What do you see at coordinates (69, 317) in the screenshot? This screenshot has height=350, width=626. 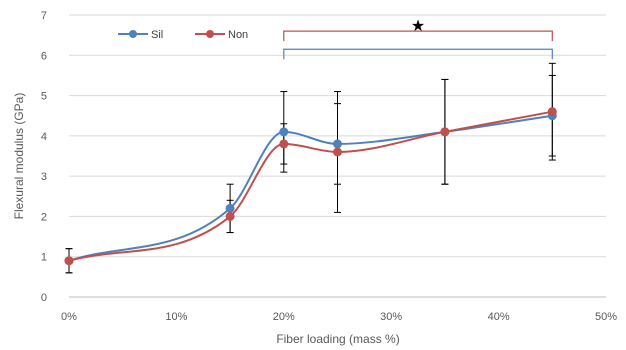 I see `x-tick-label: 0%` at bounding box center [69, 317].